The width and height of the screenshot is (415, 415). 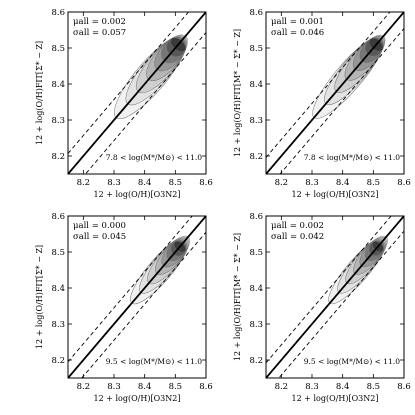 What do you see at coordinates (297, 237) in the screenshot?
I see `stat-sigma: σall = 0.042` at bounding box center [297, 237].